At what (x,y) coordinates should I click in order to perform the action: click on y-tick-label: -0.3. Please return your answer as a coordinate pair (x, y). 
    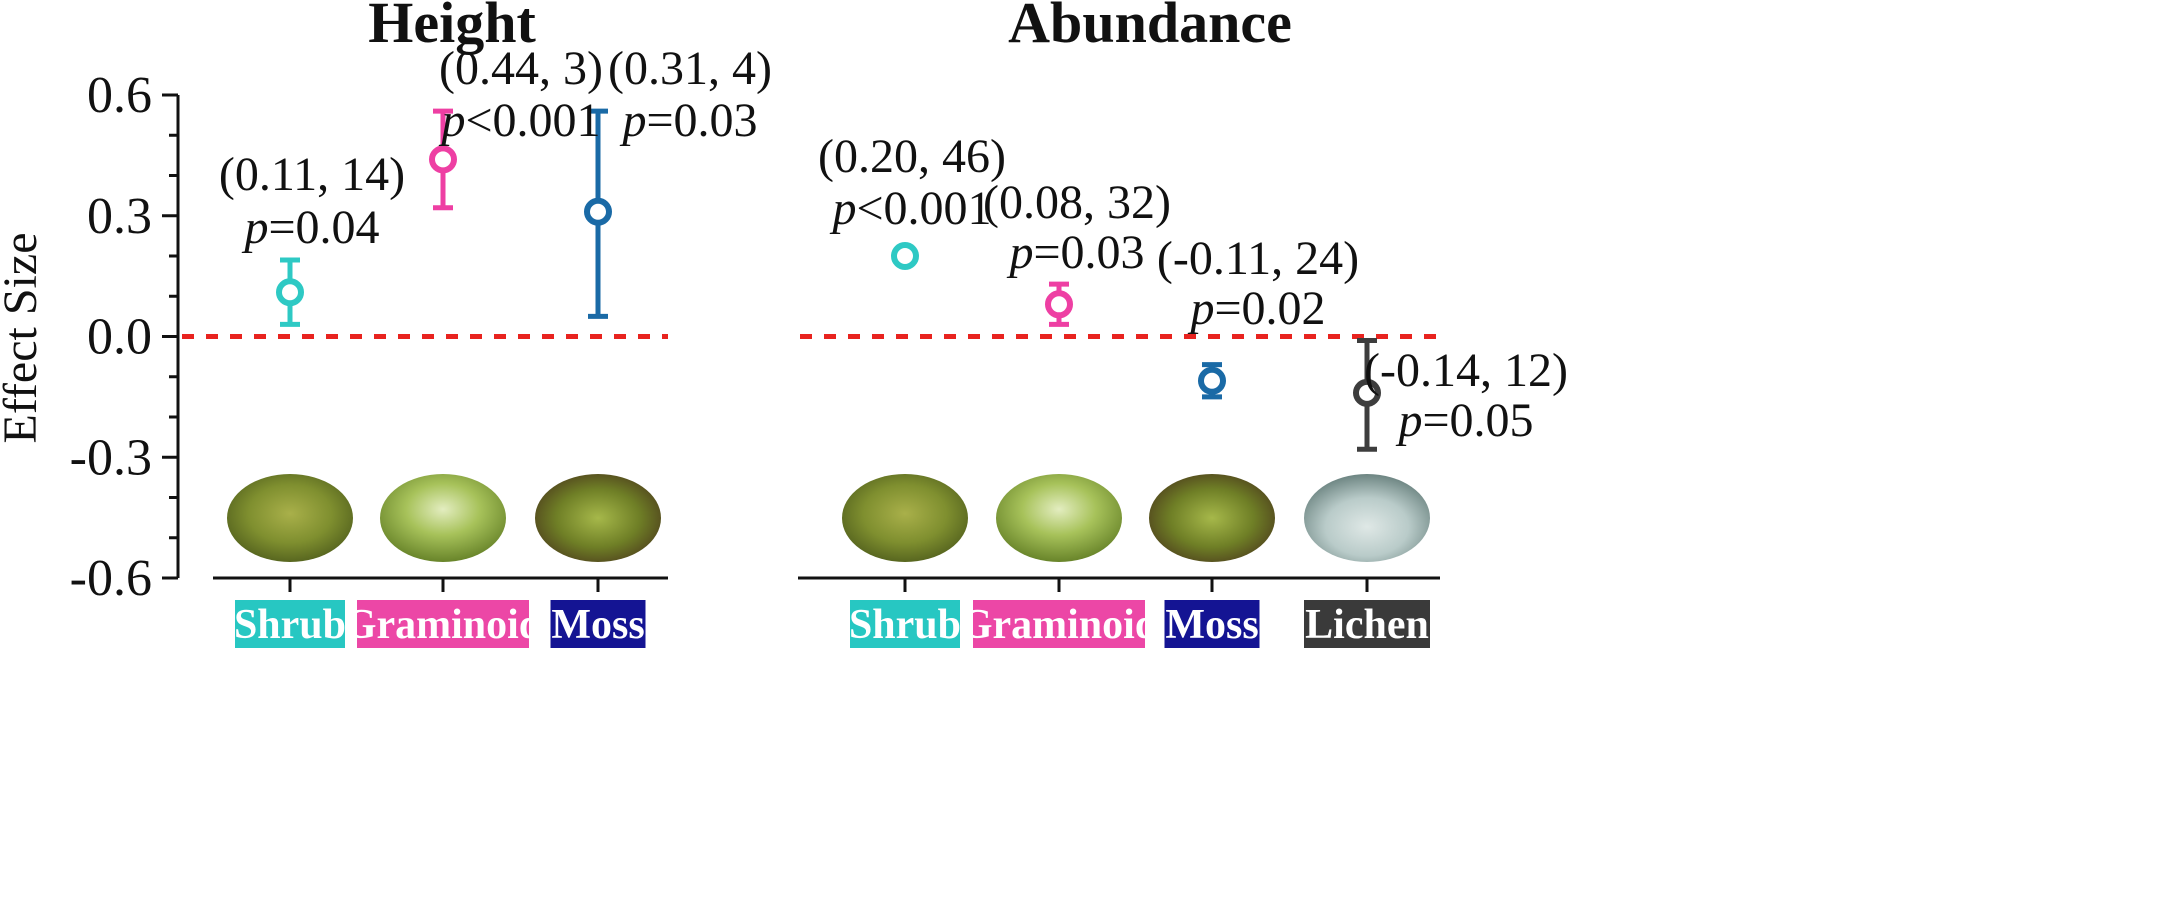
    Looking at the image, I should click on (111, 457).